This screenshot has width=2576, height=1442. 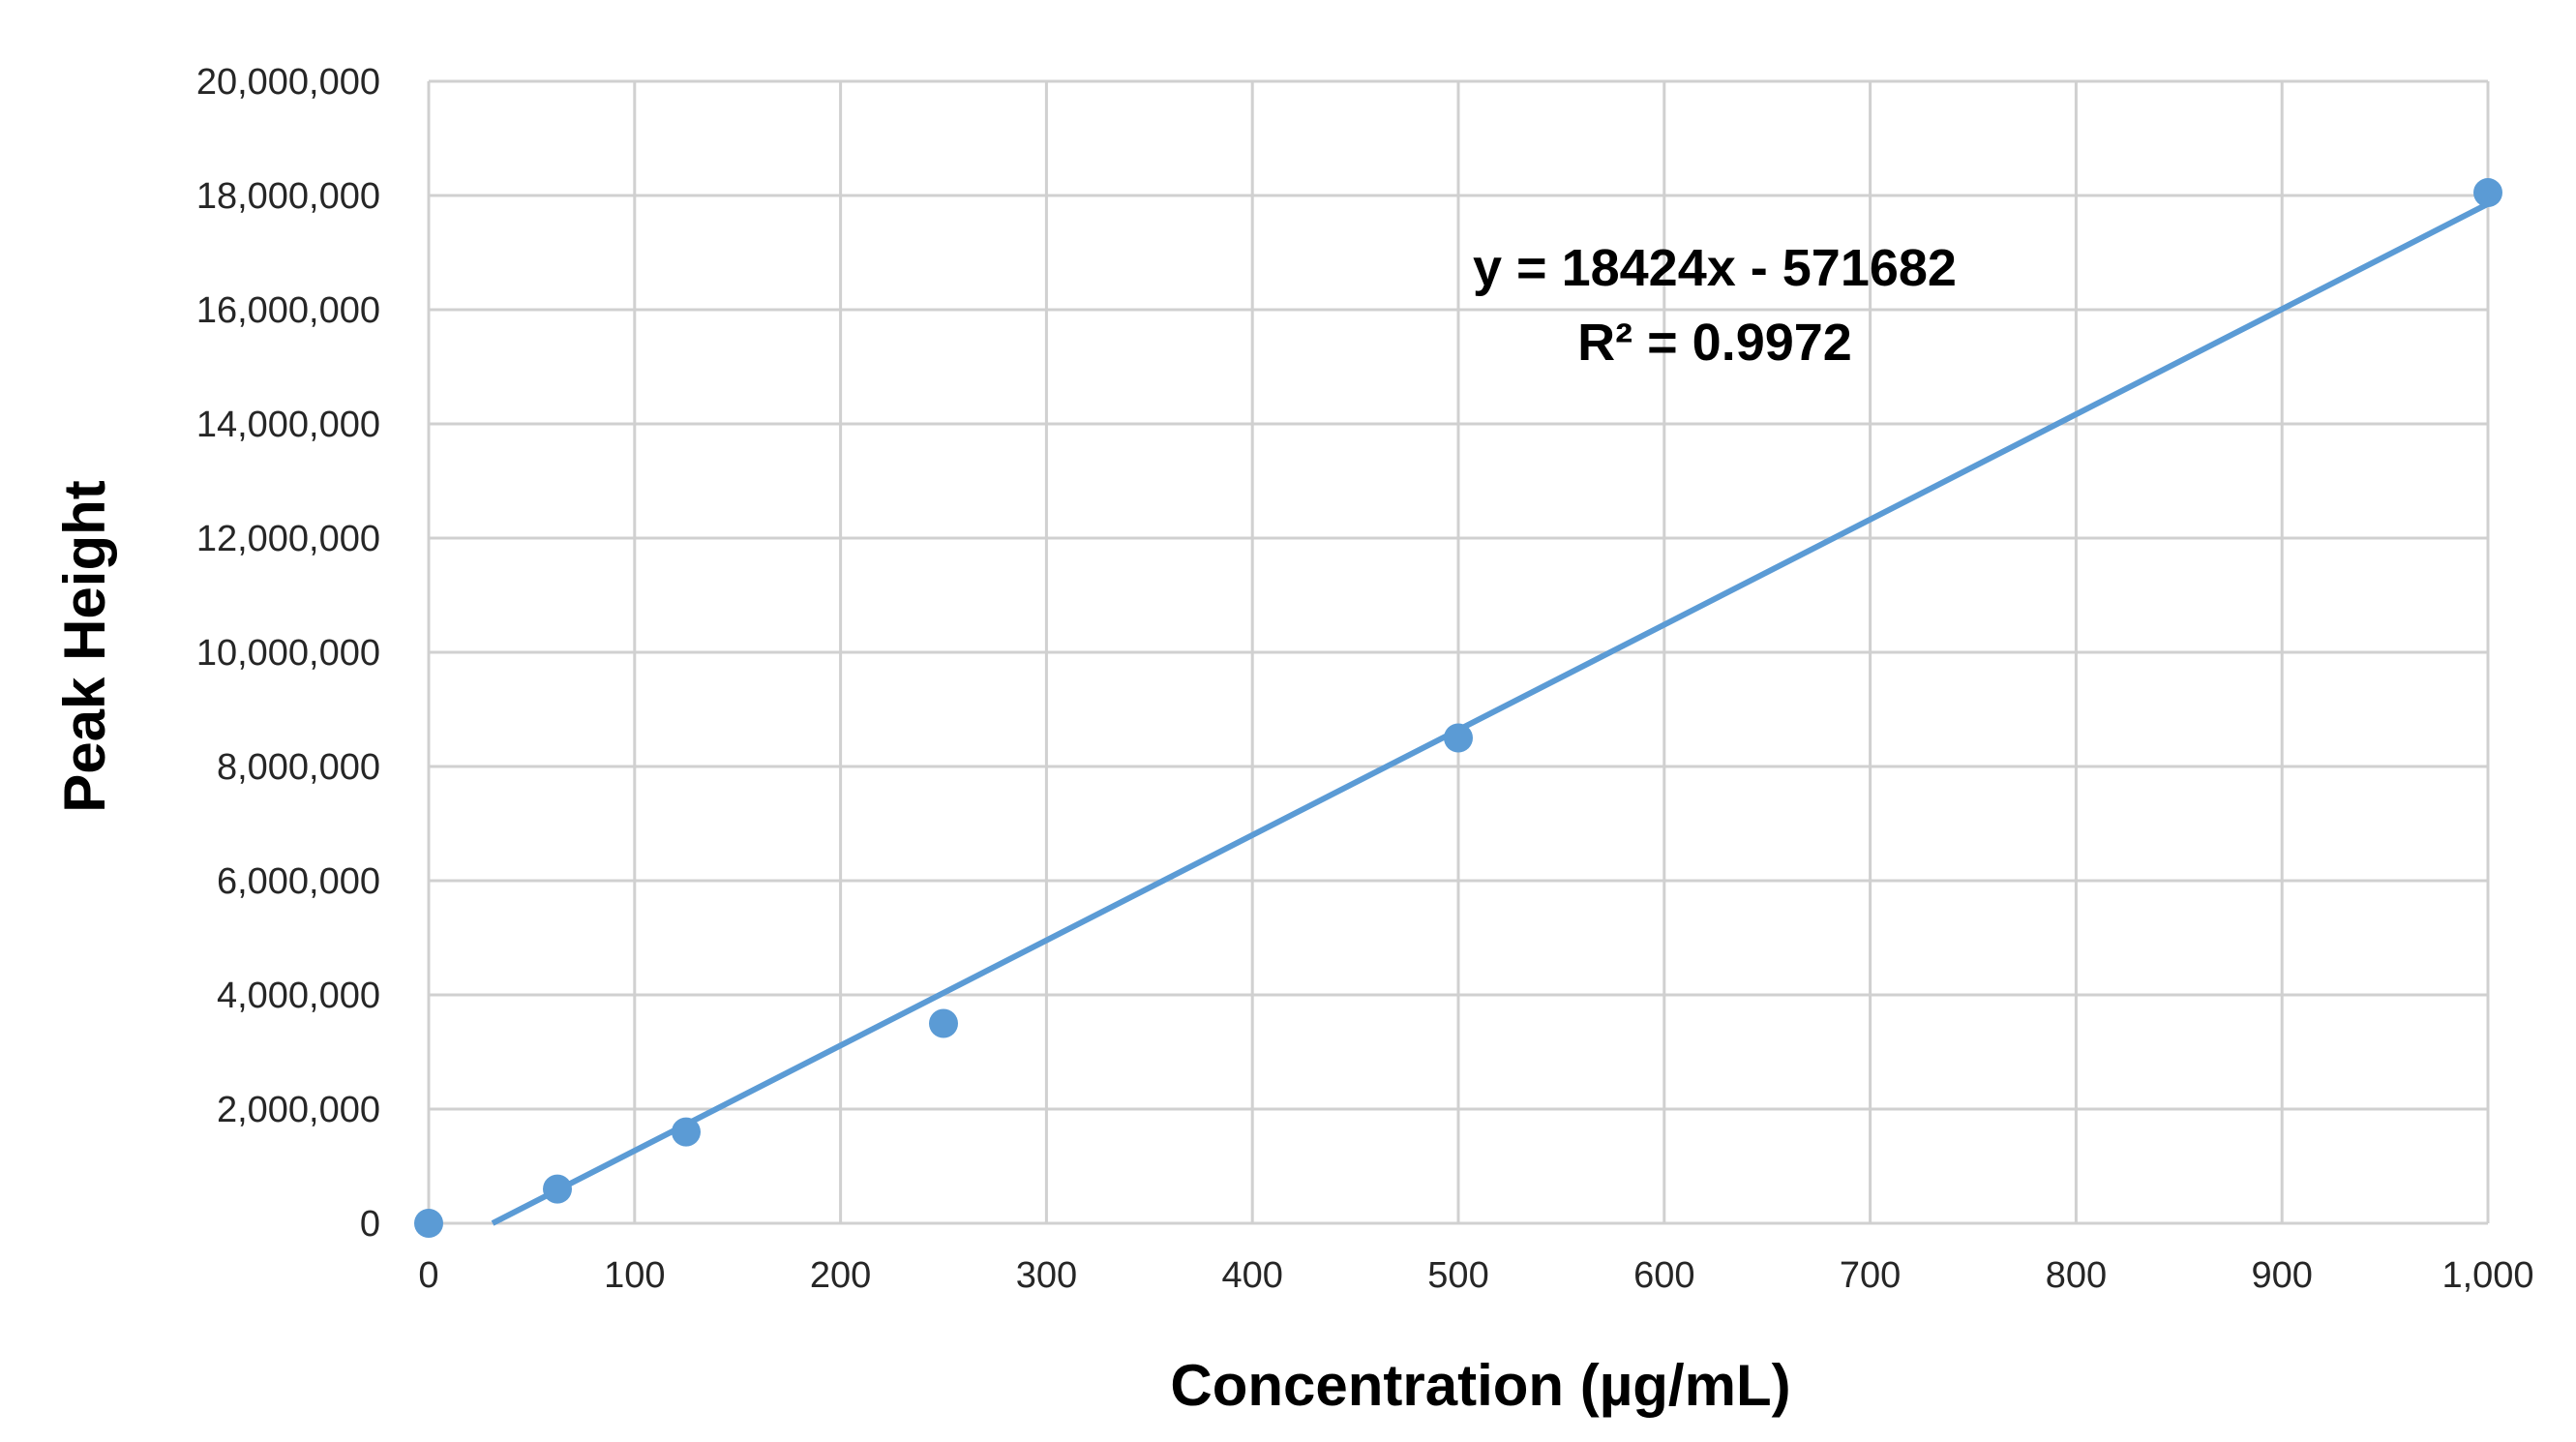 I want to click on x-axis-tick-labels: 0 100 200 300 400 500 600 700 800 900 1,000, so click(x=1475, y=1275).